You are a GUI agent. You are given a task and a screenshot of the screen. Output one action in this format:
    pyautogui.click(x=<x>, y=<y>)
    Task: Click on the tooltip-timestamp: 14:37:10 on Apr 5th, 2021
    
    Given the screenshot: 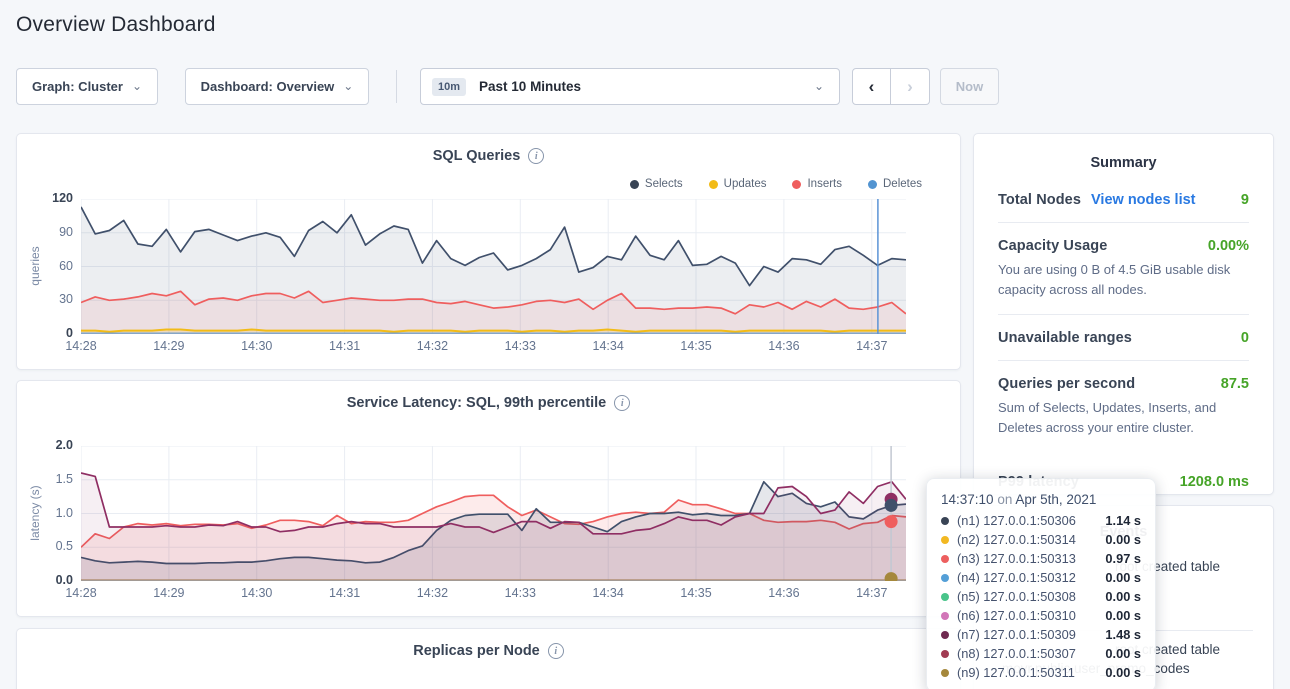 What is the action you would take?
    pyautogui.click(x=1019, y=499)
    